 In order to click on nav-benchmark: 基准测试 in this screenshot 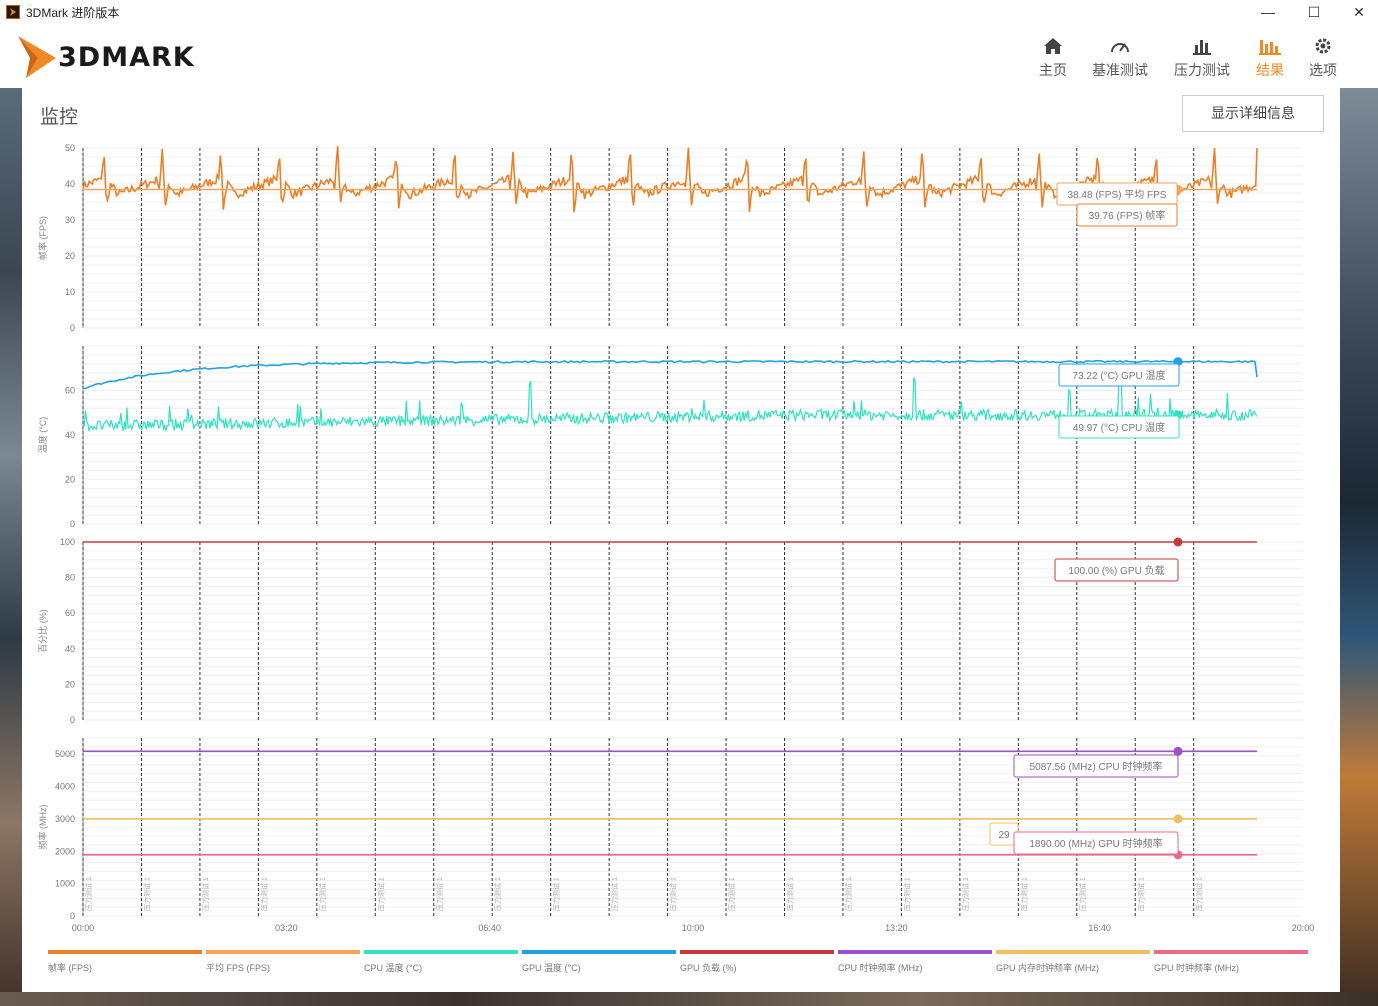, I will do `click(1120, 57)`.